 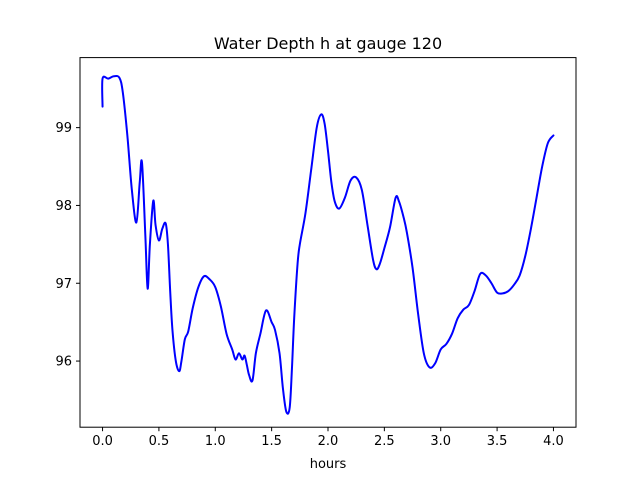 What do you see at coordinates (497, 441) in the screenshot?
I see `x-tick-label: 3.5` at bounding box center [497, 441].